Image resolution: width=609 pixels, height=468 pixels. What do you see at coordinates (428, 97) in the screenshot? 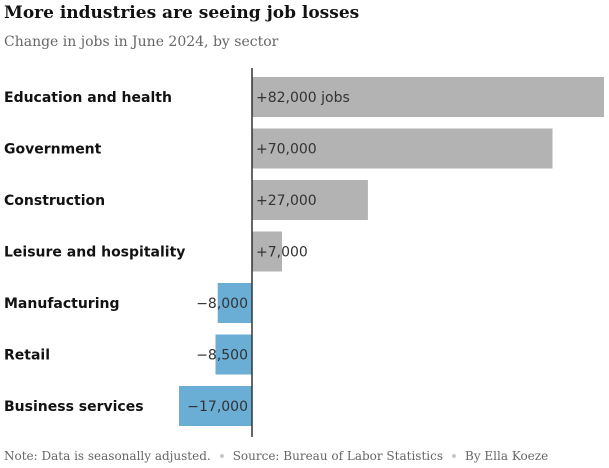
I see `bar-education-and-health` at bounding box center [428, 97].